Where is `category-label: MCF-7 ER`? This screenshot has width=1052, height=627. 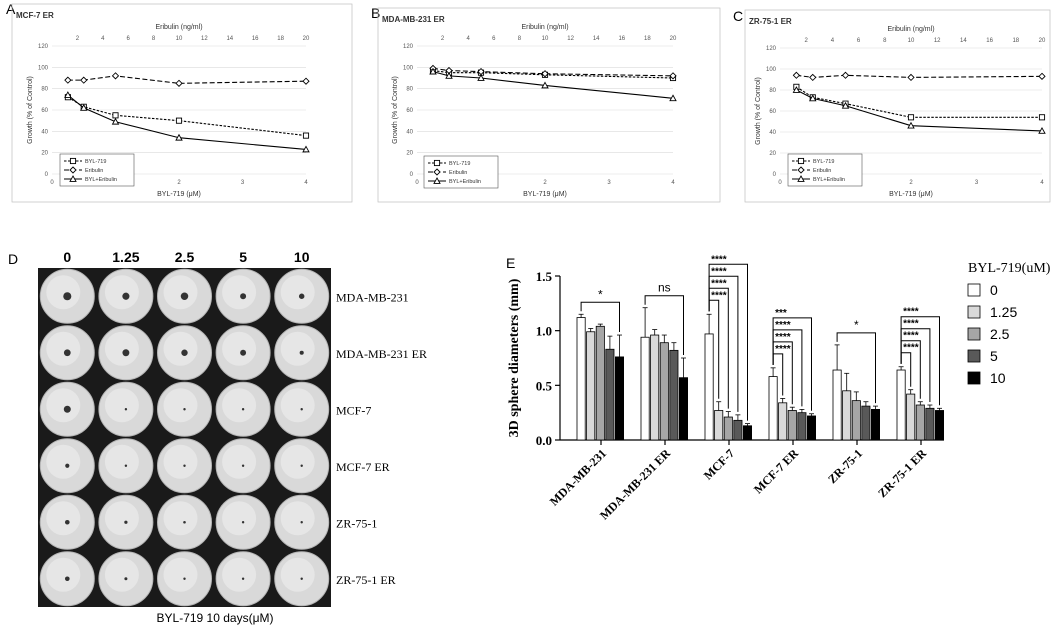
category-label: MCF-7 ER is located at coordinates (776, 471).